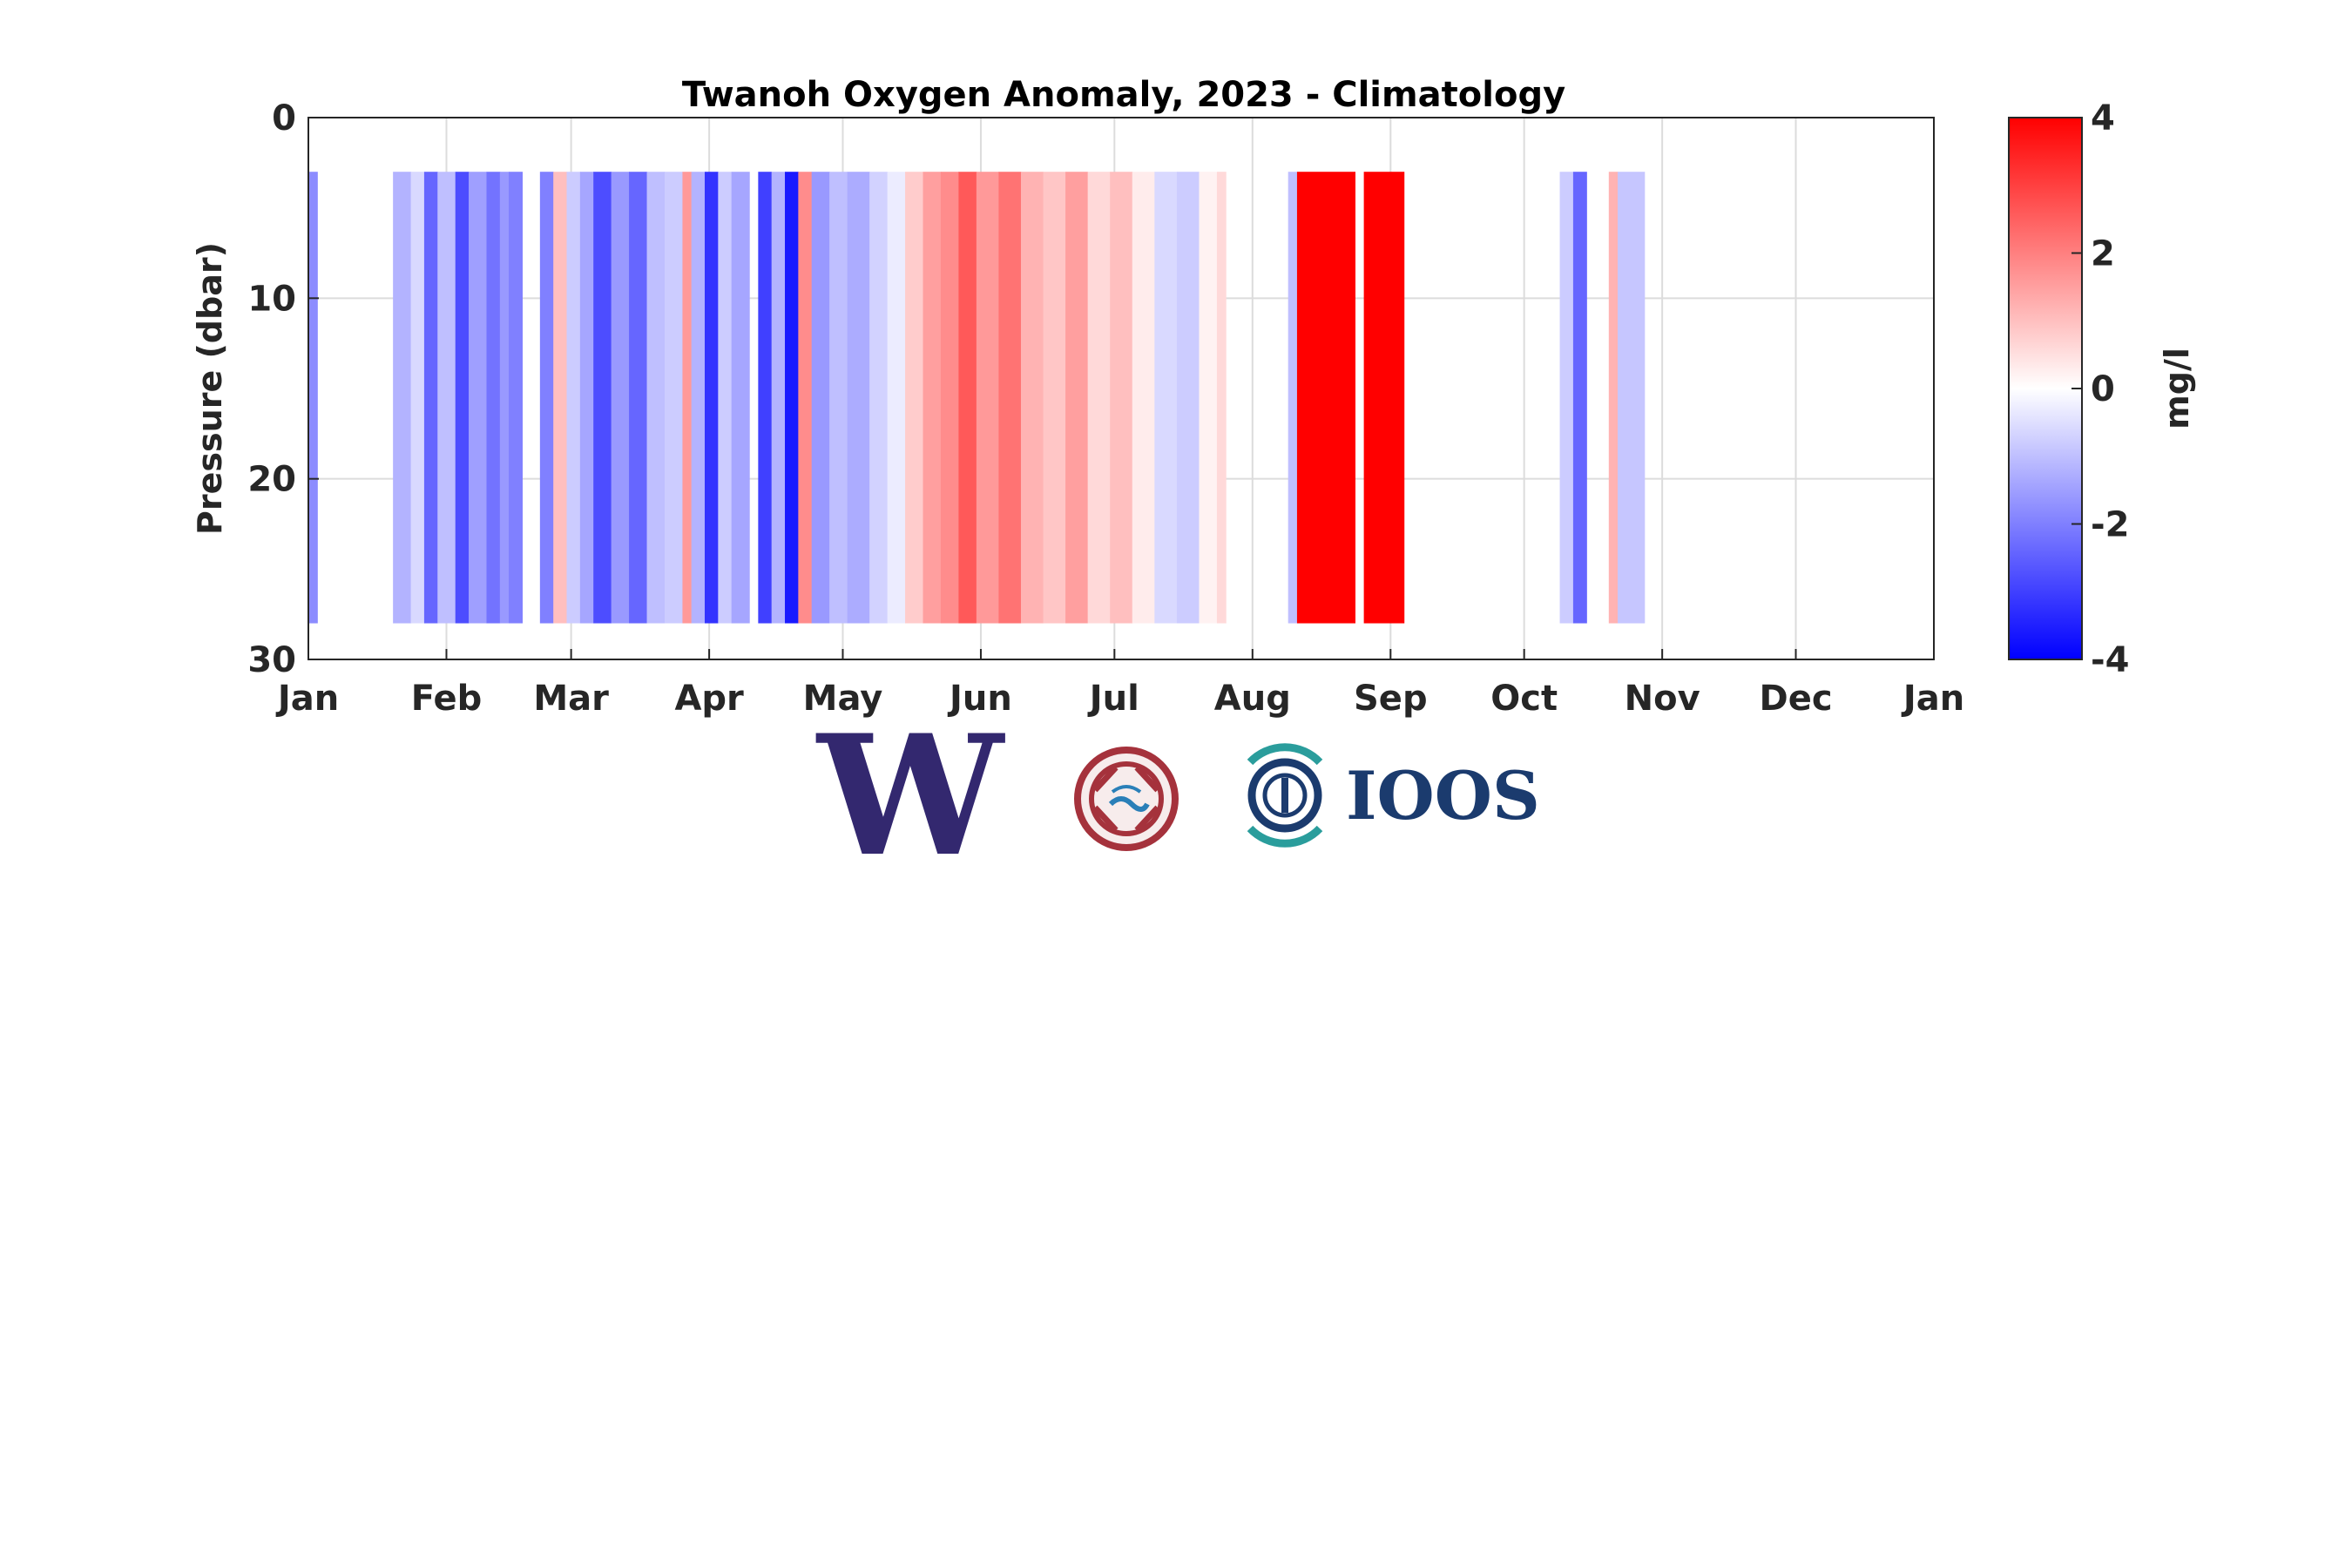 Image resolution: width=2352 pixels, height=1568 pixels. I want to click on x-axis: Jan Feb Mar Apr May Jun Jul Aug Sep Oct Nov Dec Jan, so click(1119, 684).